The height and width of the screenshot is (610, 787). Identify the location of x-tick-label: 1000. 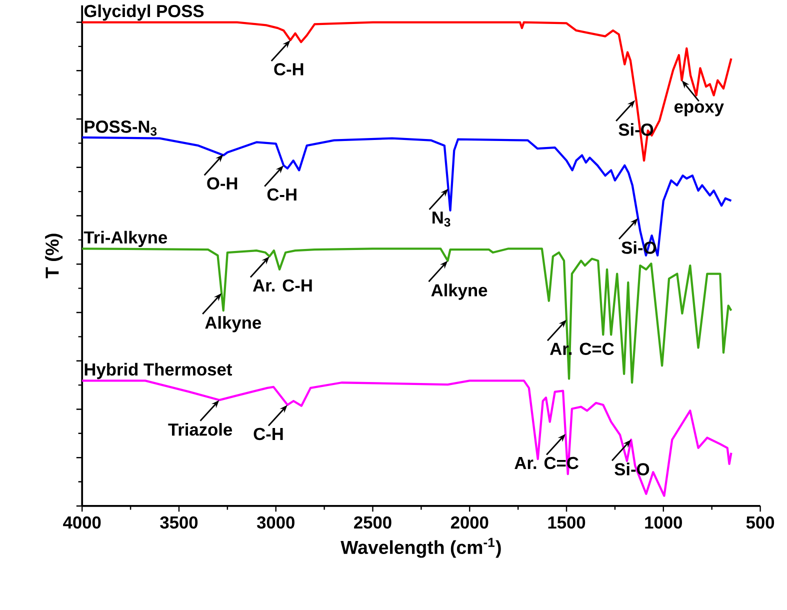
(663, 522).